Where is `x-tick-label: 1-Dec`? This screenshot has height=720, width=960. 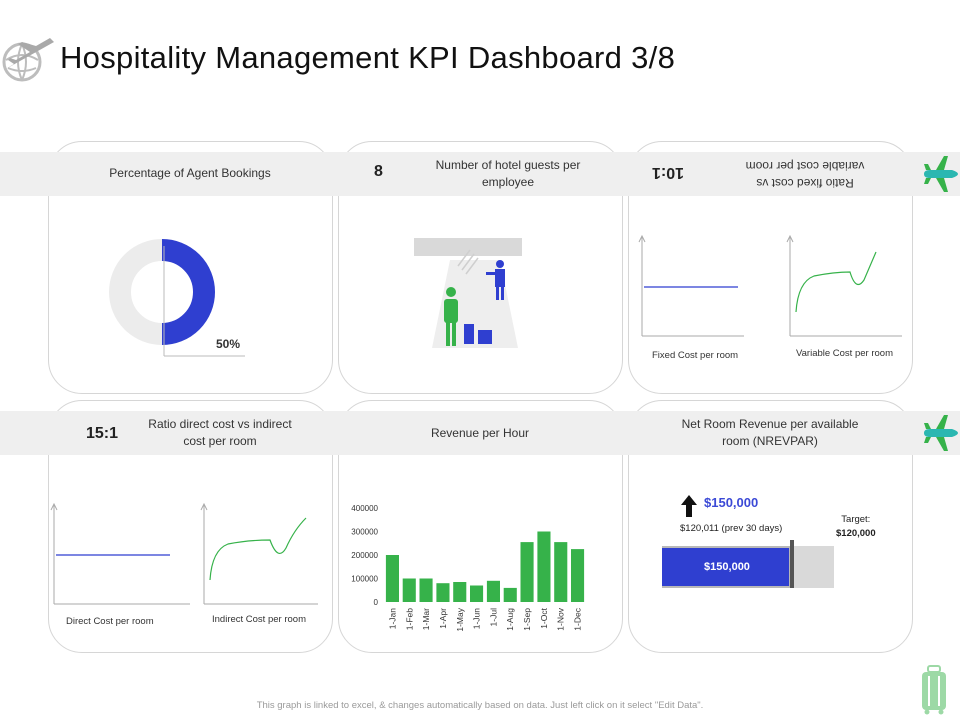 x-tick-label: 1-Dec is located at coordinates (578, 618).